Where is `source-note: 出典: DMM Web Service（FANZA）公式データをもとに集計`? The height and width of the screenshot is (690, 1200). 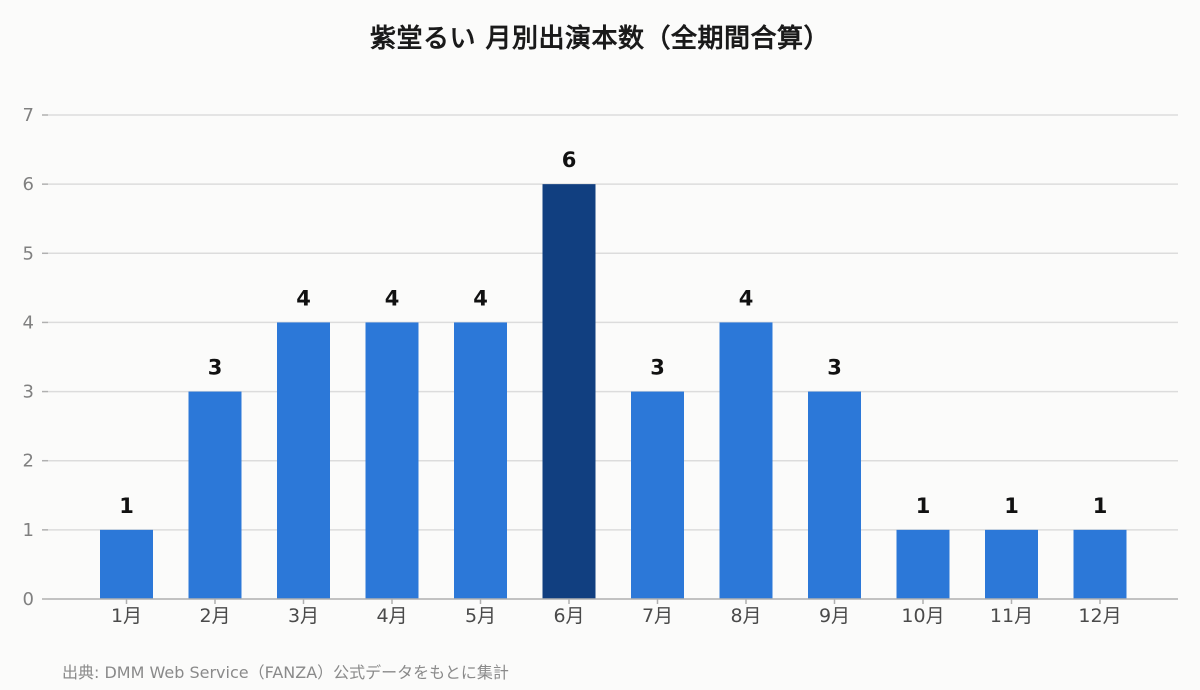
source-note: 出典: DMM Web Service（FANZA）公式データをもとに集計 is located at coordinates (285, 672).